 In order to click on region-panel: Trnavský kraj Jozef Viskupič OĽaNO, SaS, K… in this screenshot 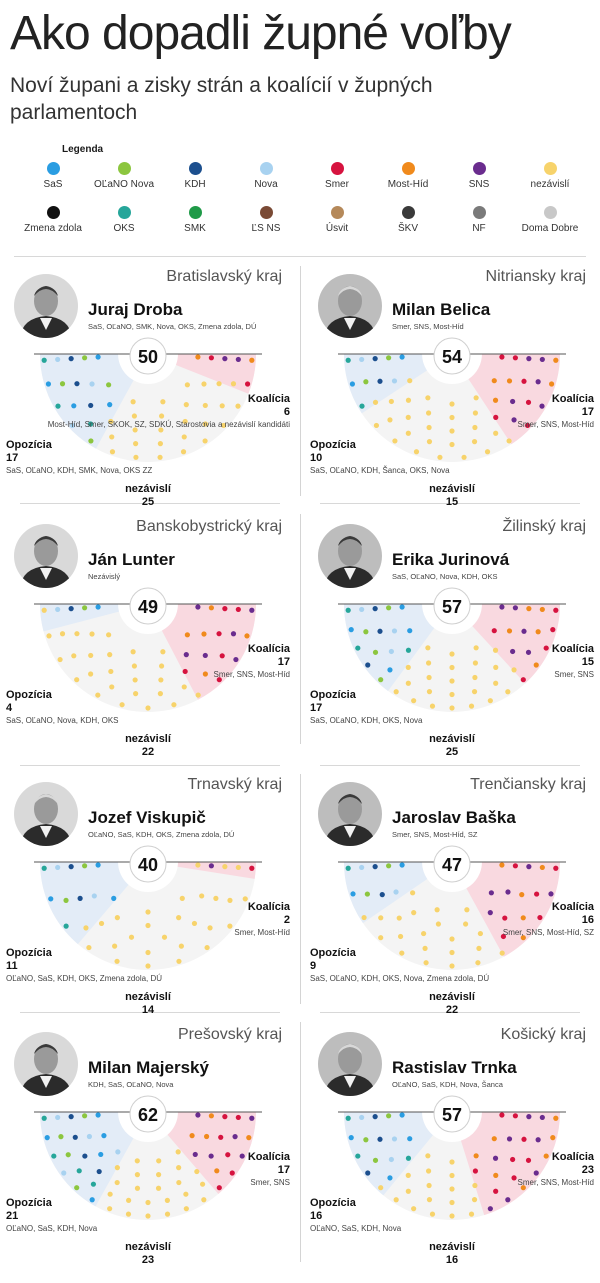, I will do `click(148, 895)`.